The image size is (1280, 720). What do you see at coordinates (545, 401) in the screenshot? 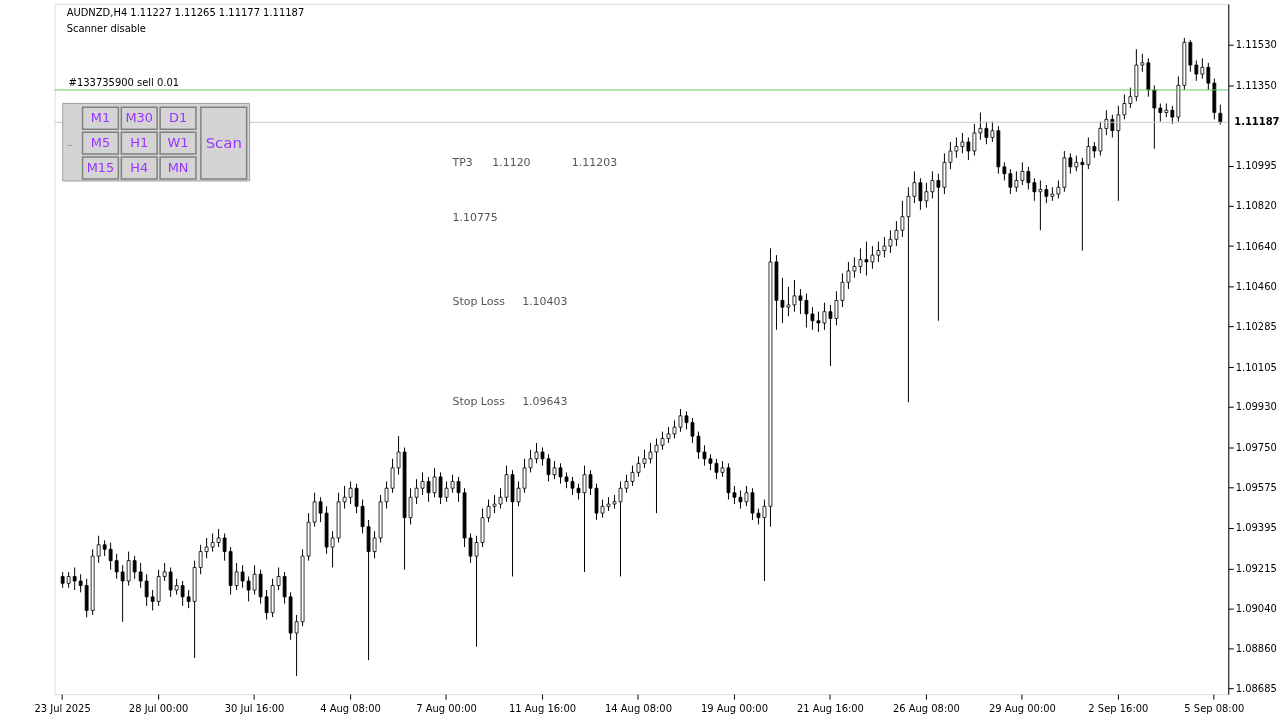
I see `annotation: 1.09643` at bounding box center [545, 401].